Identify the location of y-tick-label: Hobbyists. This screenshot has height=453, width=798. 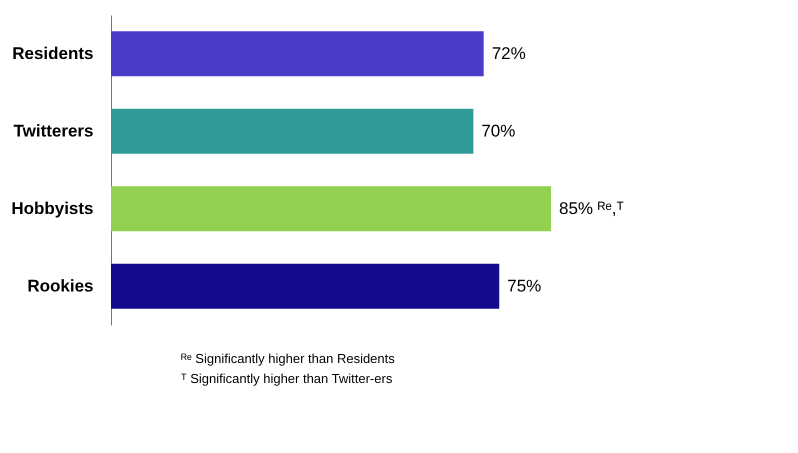
(52, 208).